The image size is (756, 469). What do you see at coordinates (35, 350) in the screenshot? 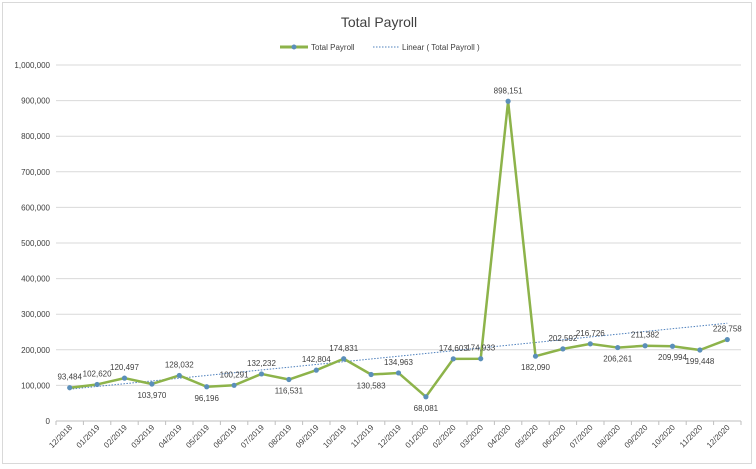
I see `y-tick-label: 200,000` at bounding box center [35, 350].